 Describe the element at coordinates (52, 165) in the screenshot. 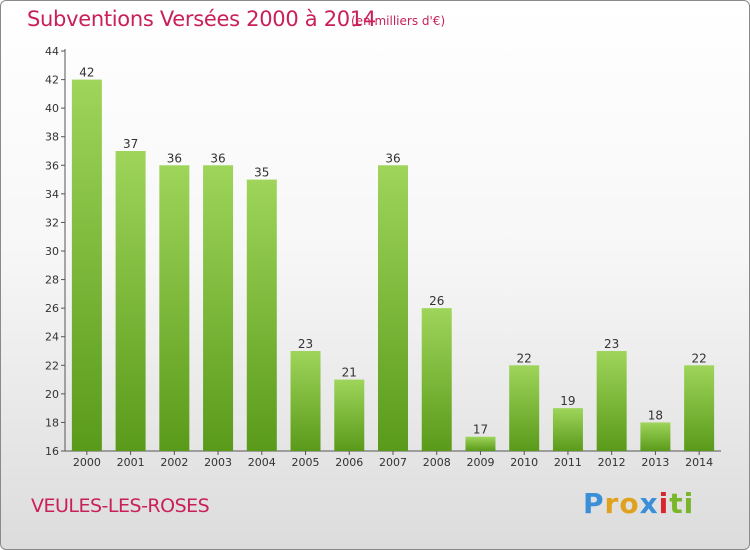

I see `y-tick-label: 36` at that location.